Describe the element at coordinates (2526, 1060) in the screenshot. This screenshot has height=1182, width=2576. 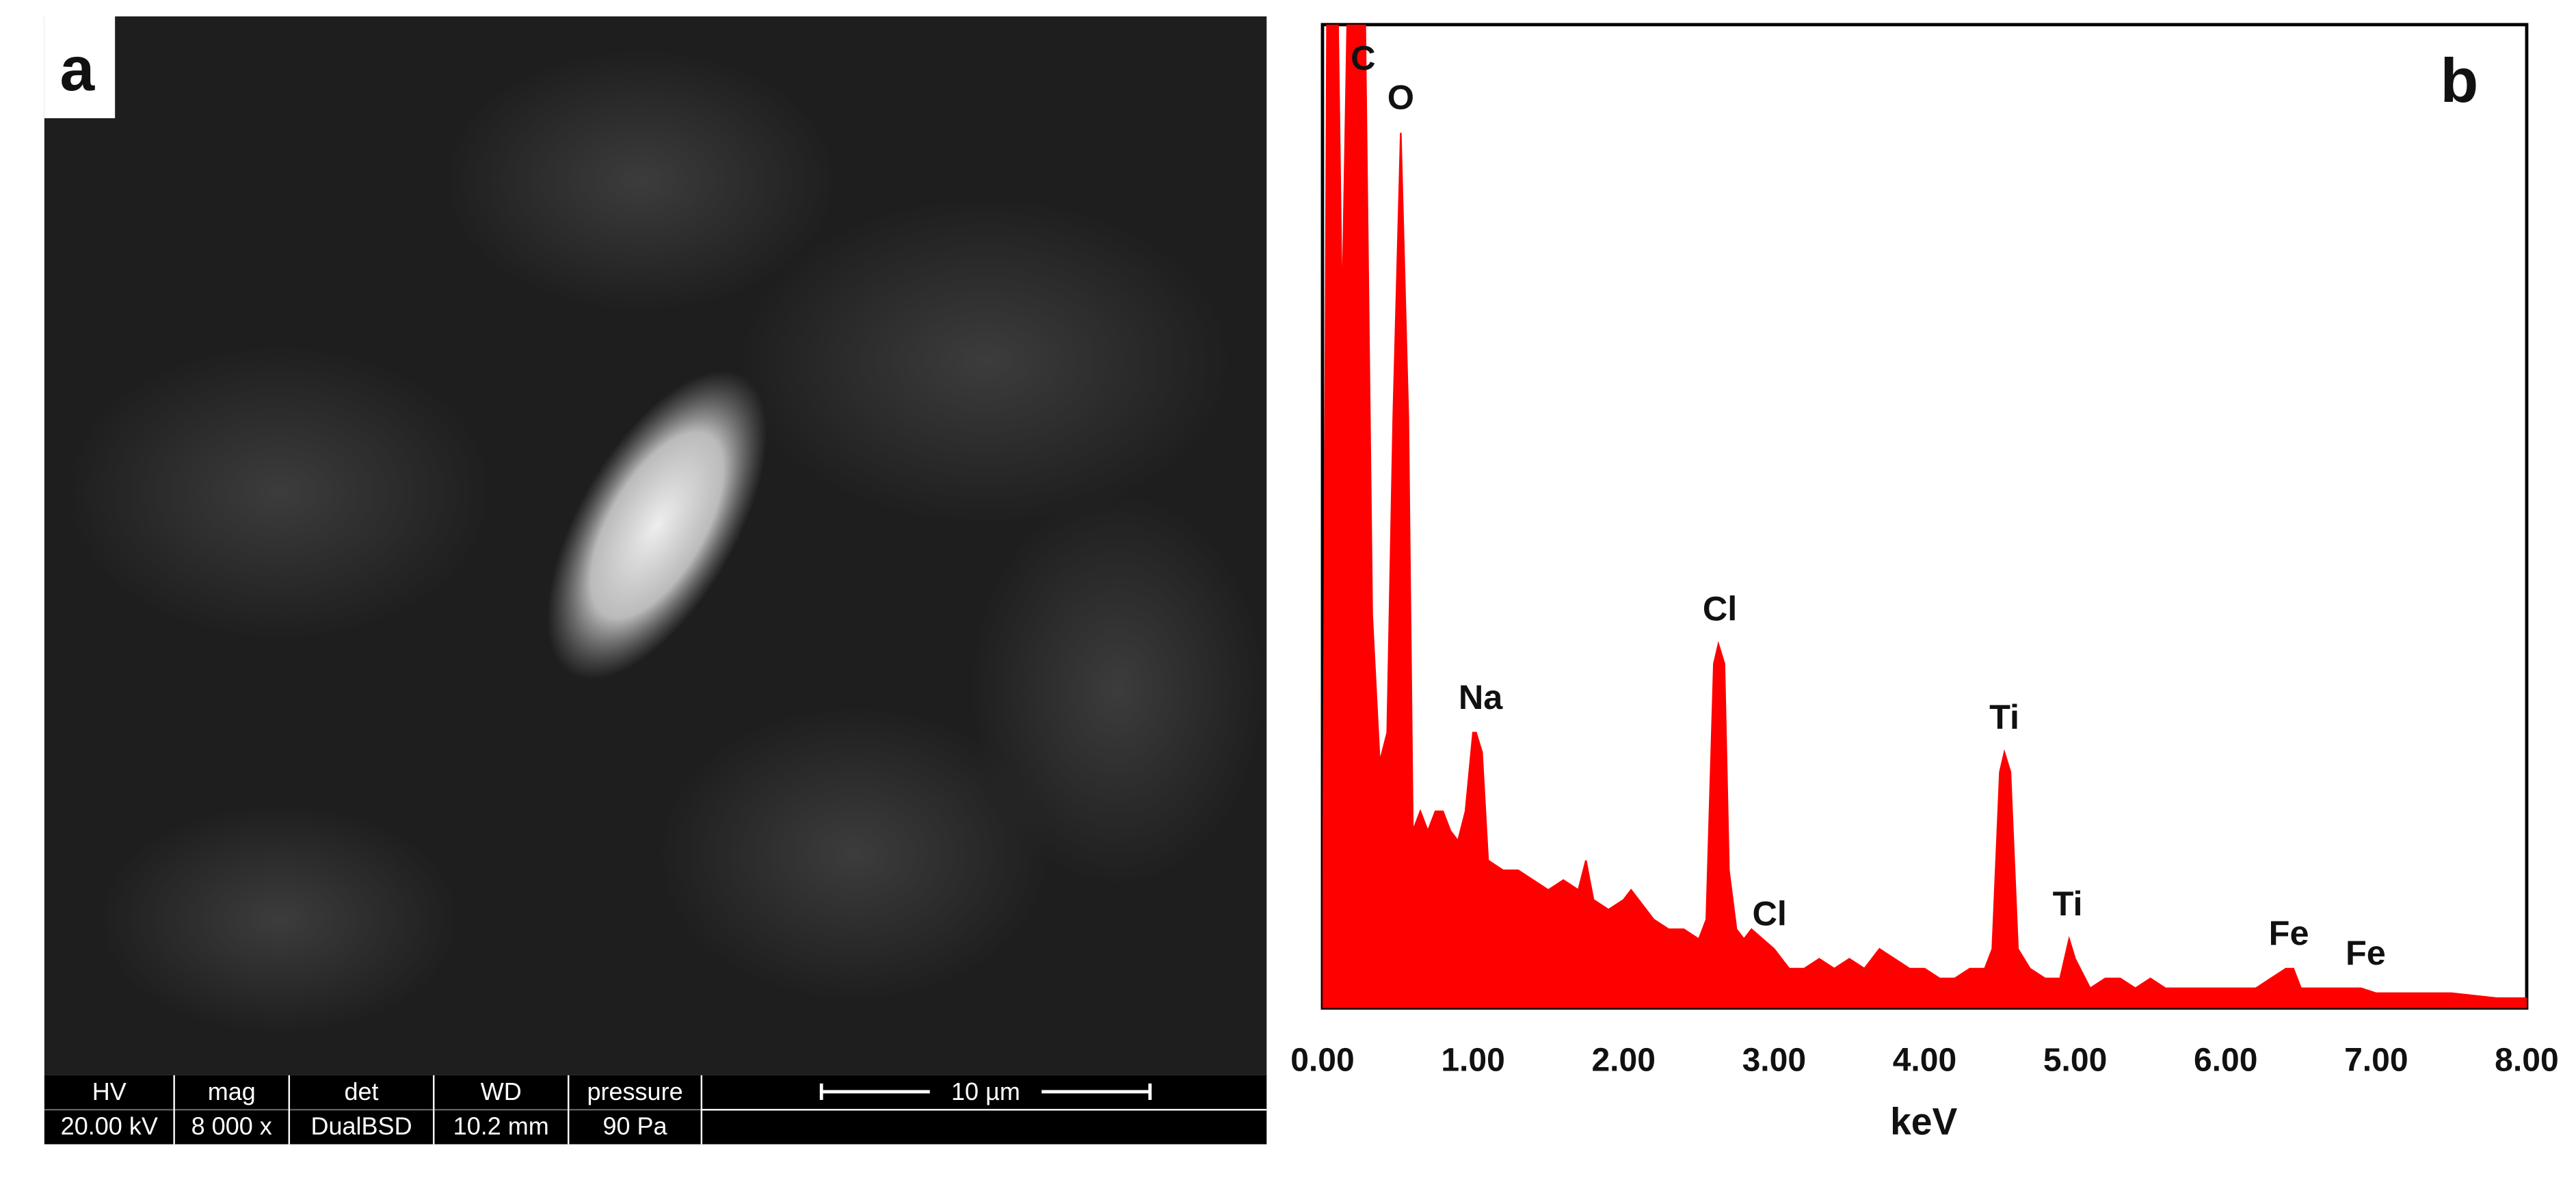
I see `x-tick-label: 8.00` at that location.